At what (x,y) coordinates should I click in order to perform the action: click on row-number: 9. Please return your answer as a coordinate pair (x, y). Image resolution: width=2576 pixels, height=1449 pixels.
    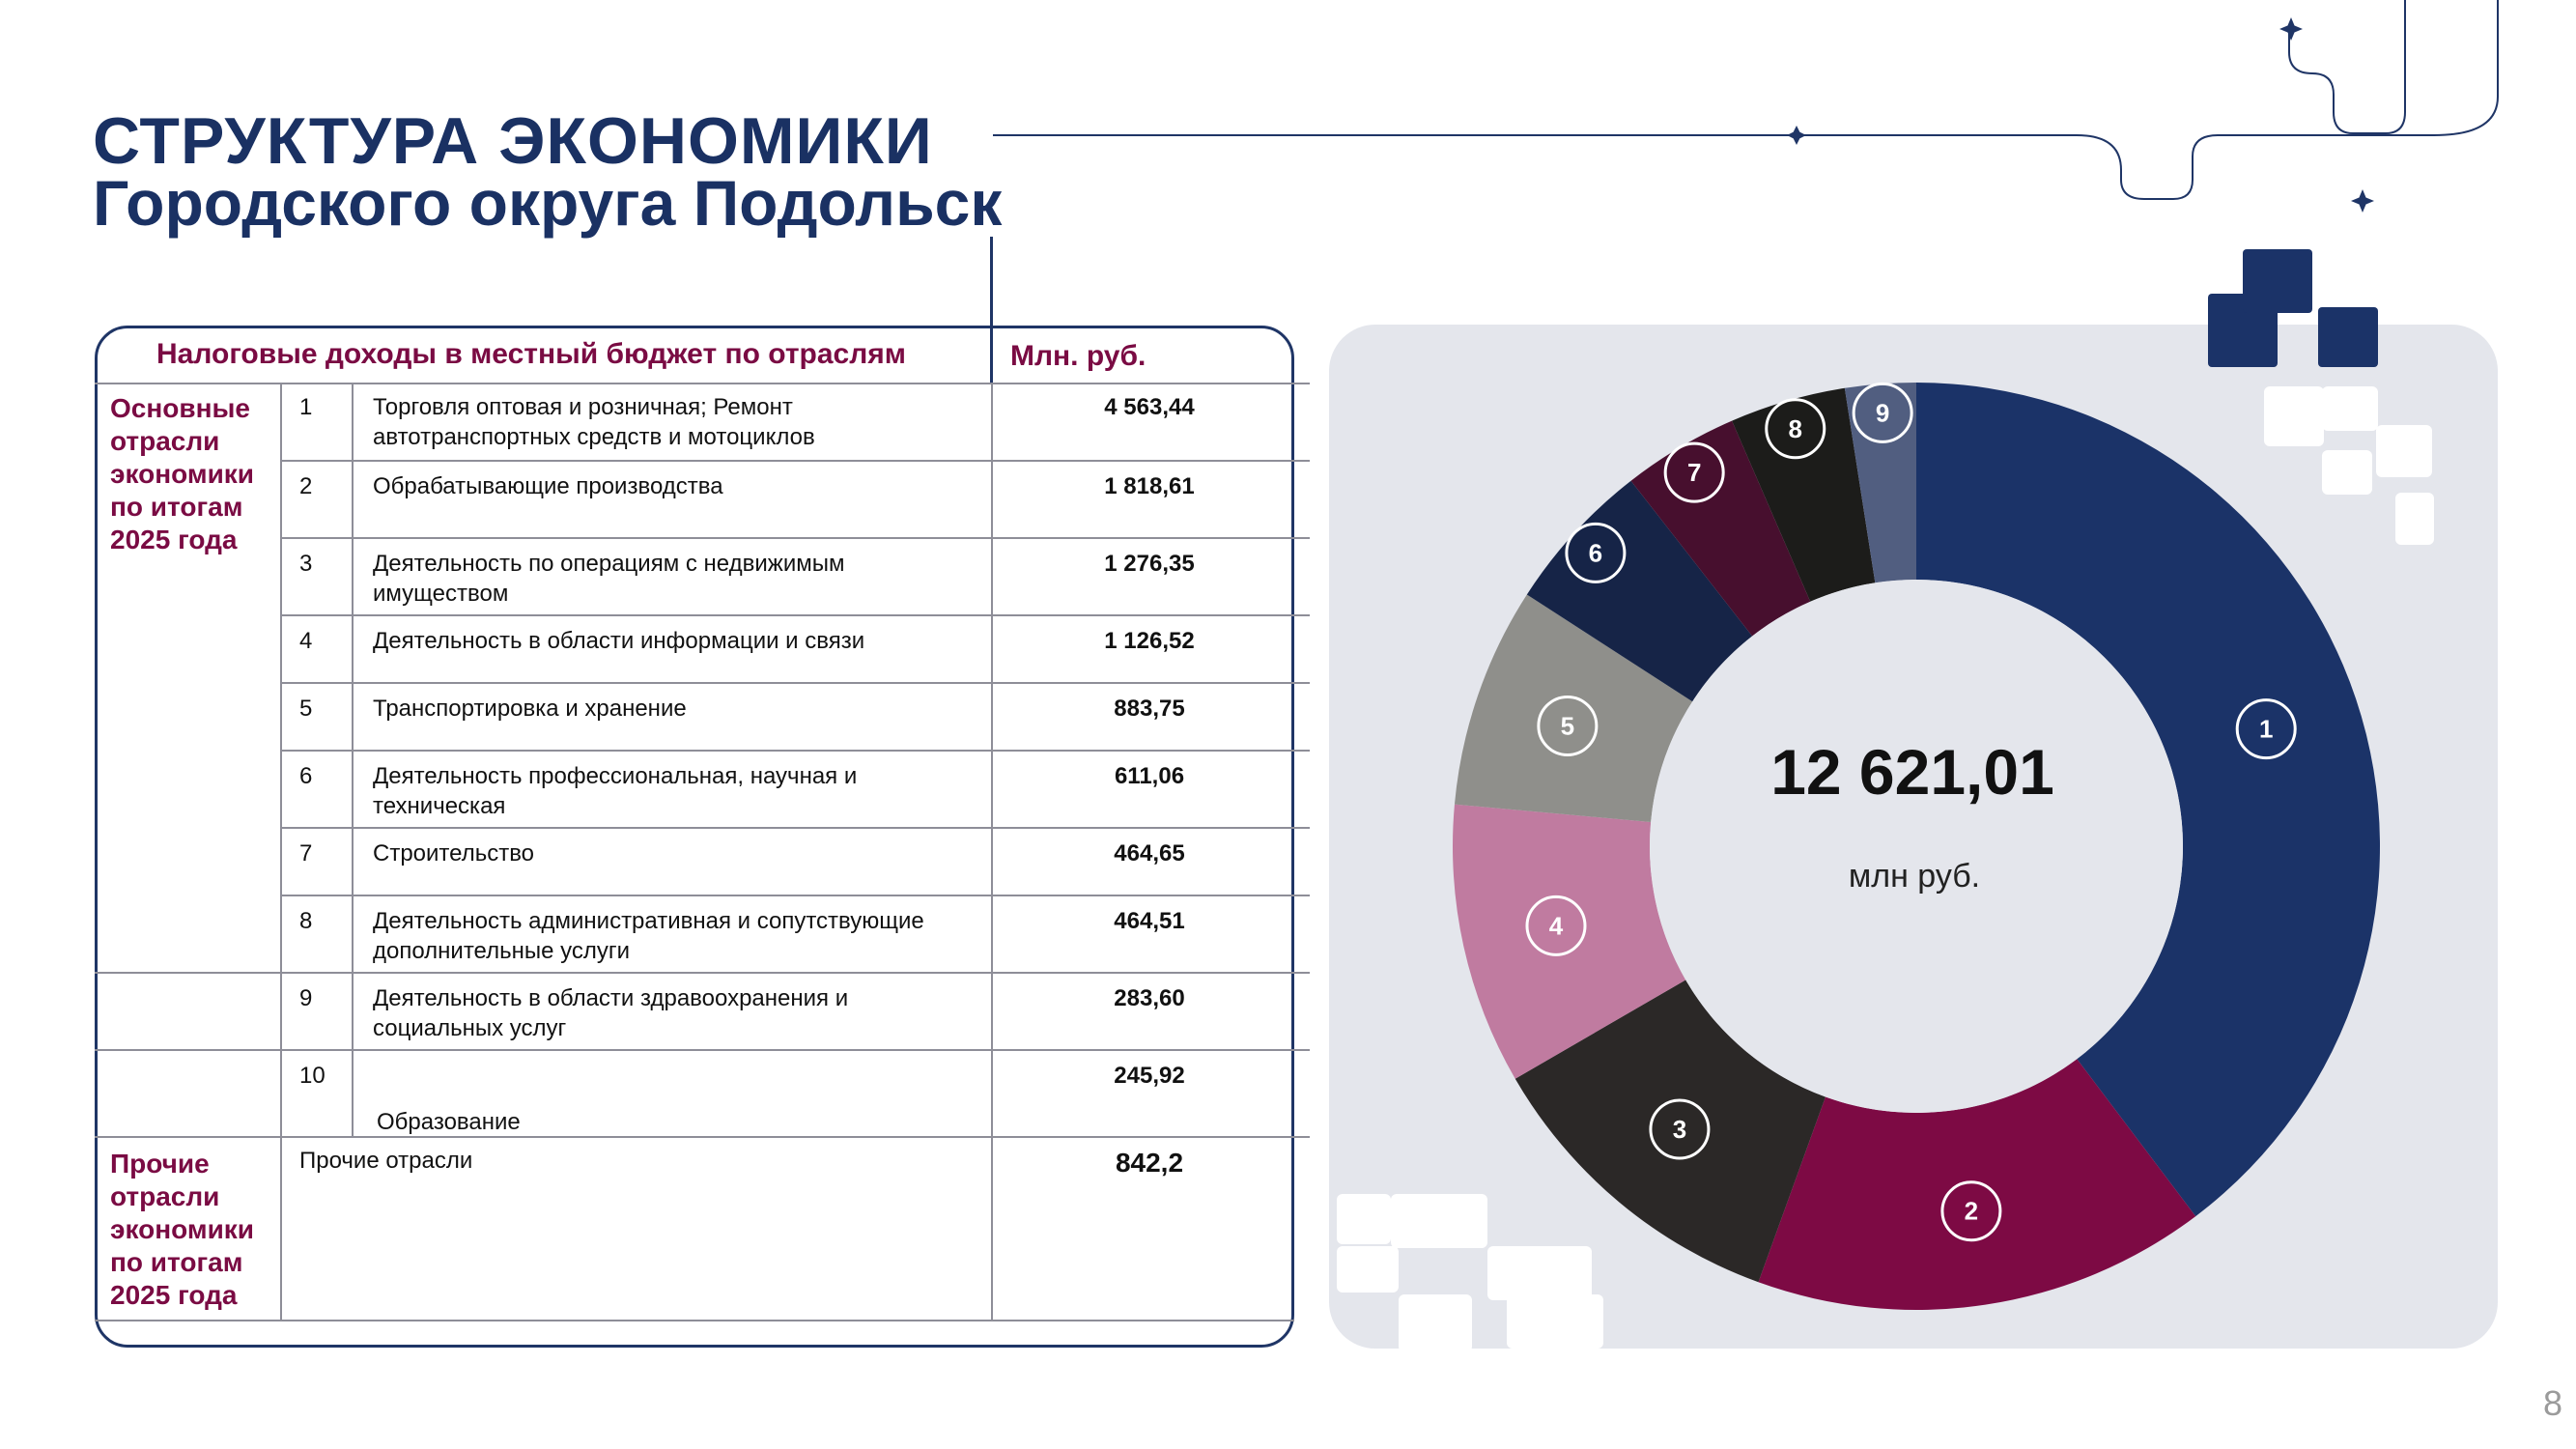
    Looking at the image, I should click on (306, 998).